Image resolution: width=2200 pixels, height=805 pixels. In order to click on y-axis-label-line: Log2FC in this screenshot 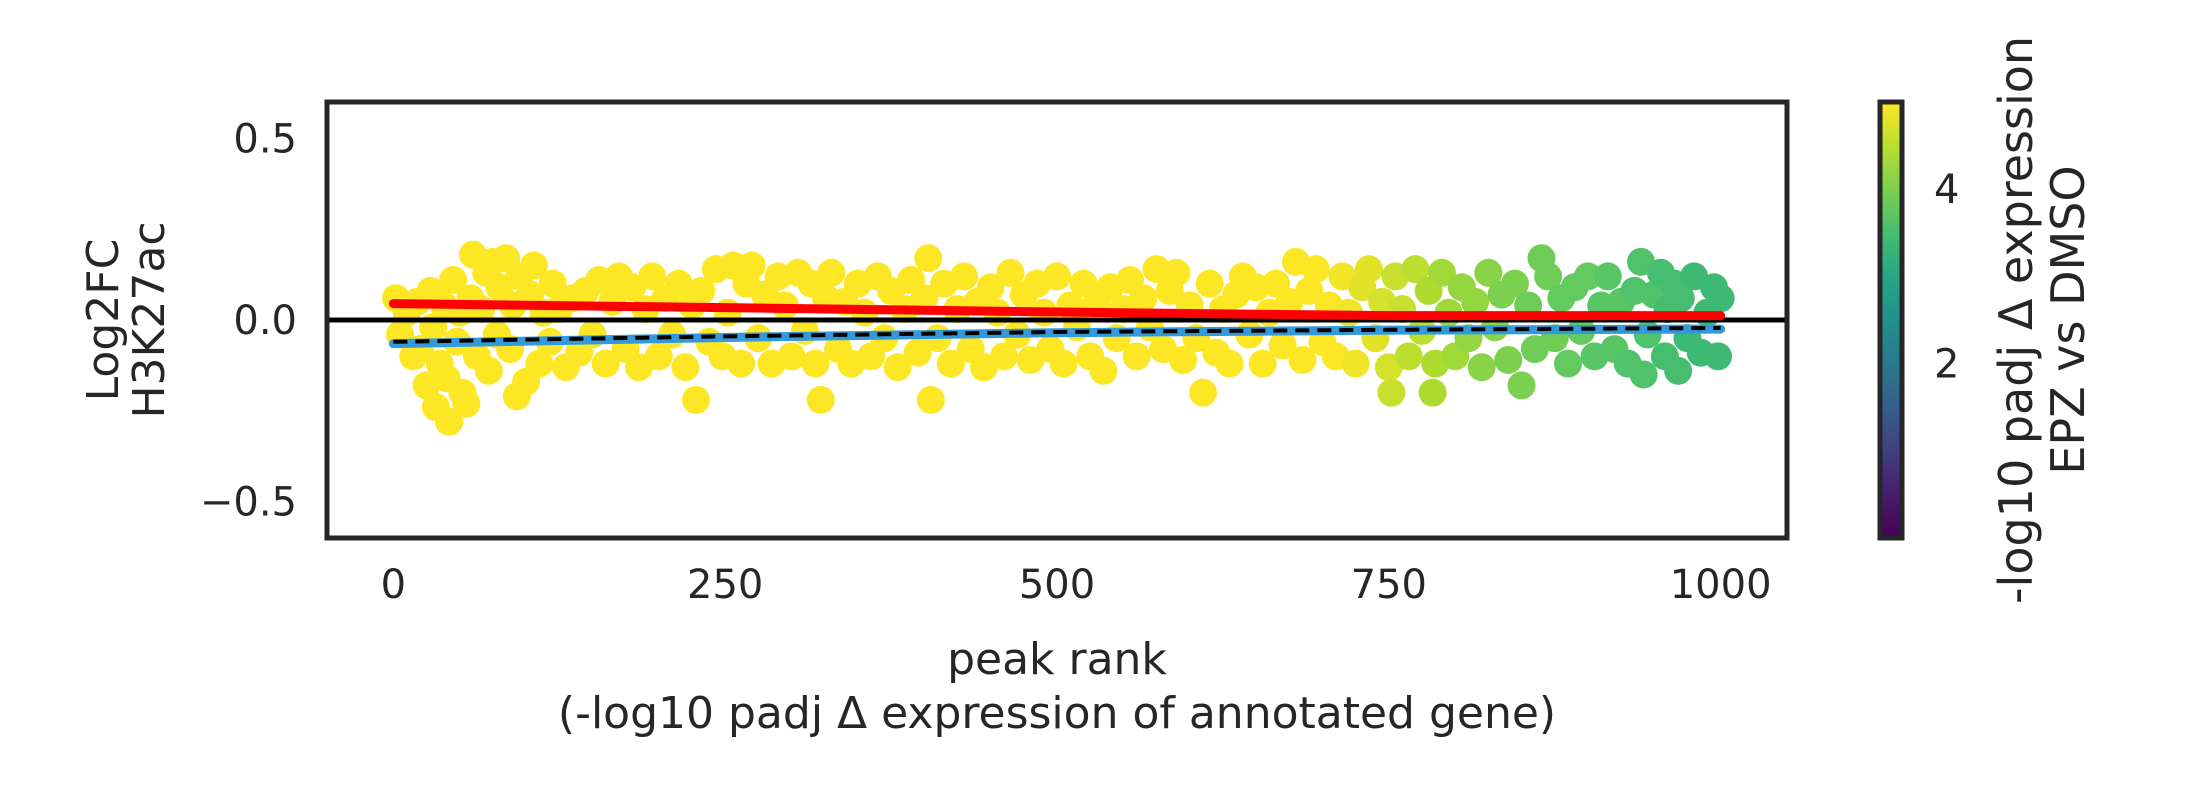, I will do `click(103, 320)`.